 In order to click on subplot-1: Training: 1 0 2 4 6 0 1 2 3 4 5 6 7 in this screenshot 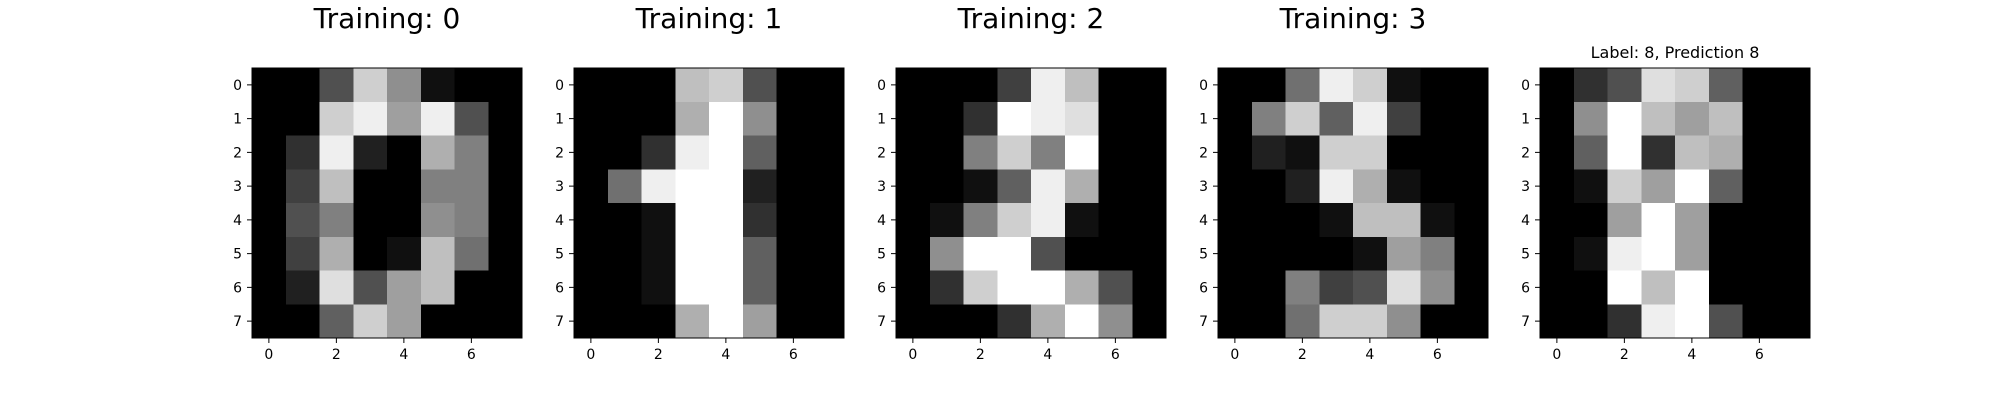, I will do `click(700, 182)`.